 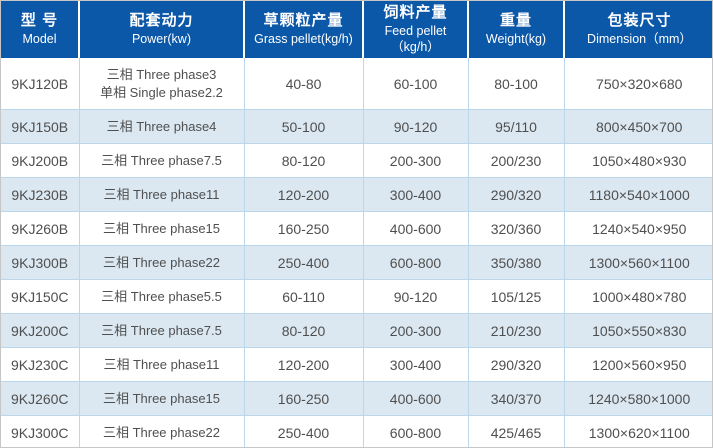 What do you see at coordinates (161, 38) in the screenshot?
I see `column-header-en: Power(kw)` at bounding box center [161, 38].